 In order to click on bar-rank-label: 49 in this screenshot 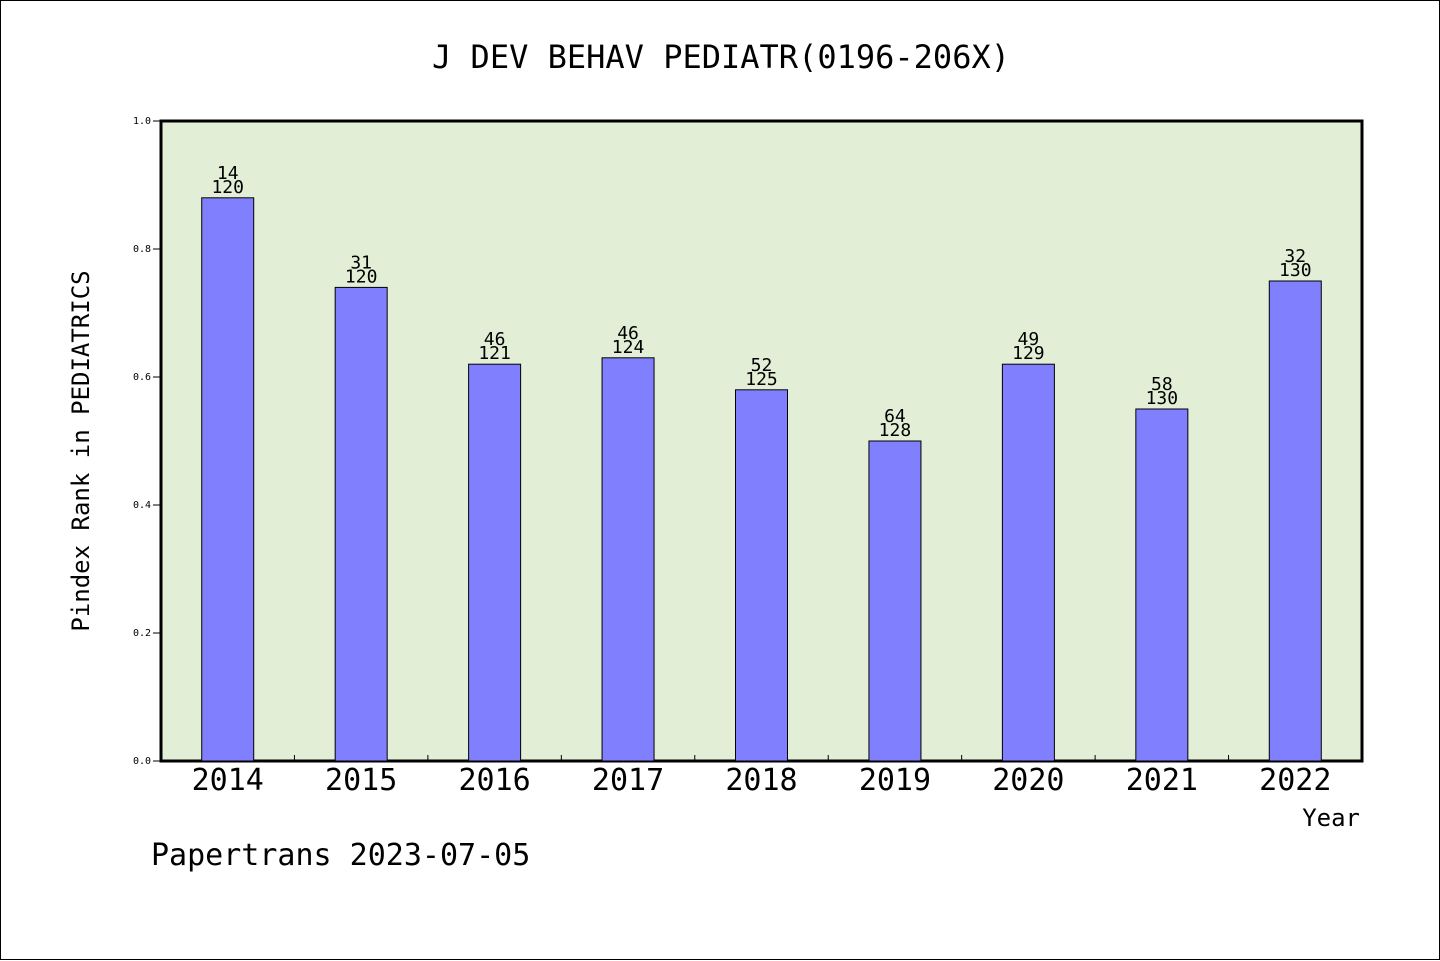, I will do `click(1029, 339)`.